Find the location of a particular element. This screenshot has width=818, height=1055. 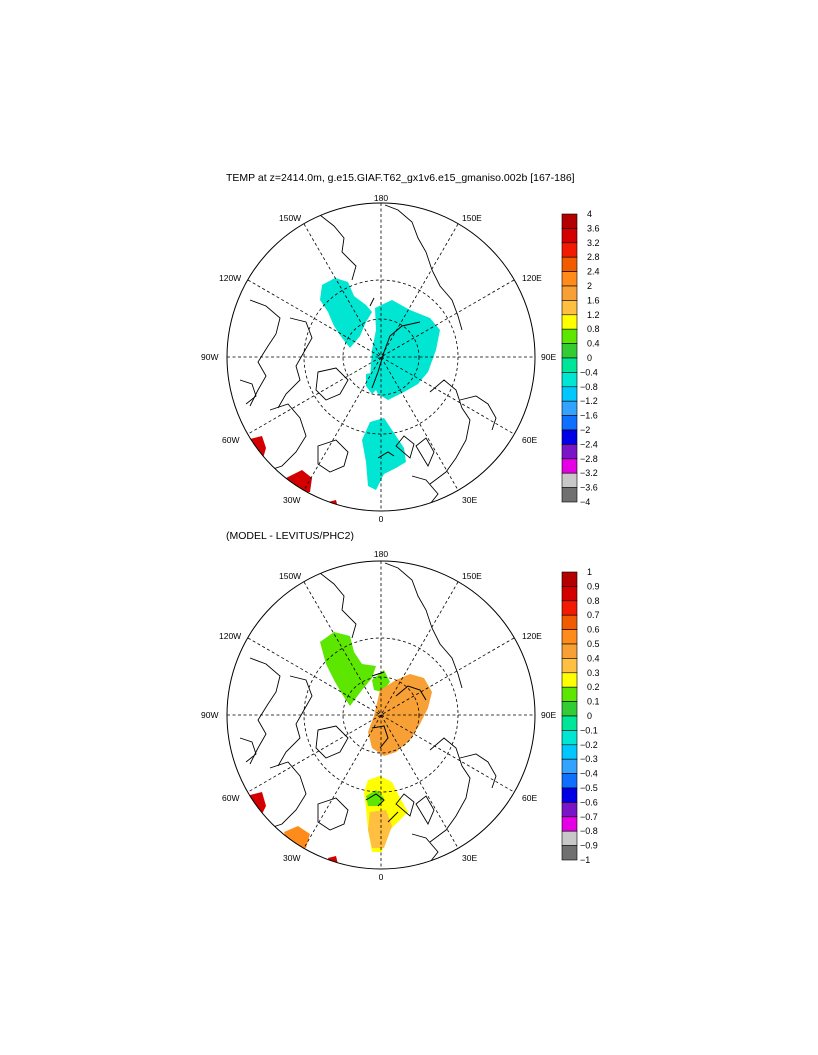

colorbar-label: 0 is located at coordinates (589, 716).